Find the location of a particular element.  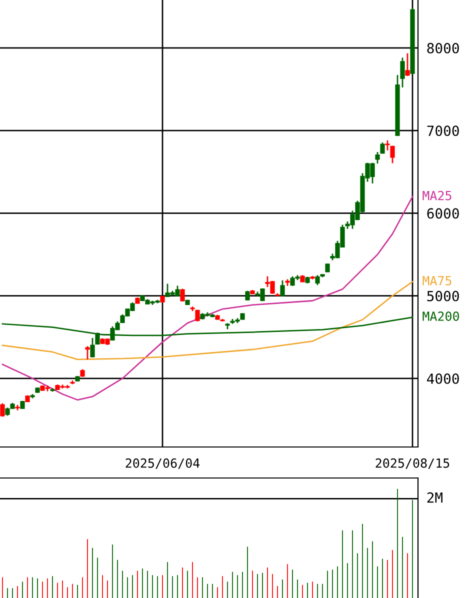

ref-line-label: 2M is located at coordinates (434, 497).